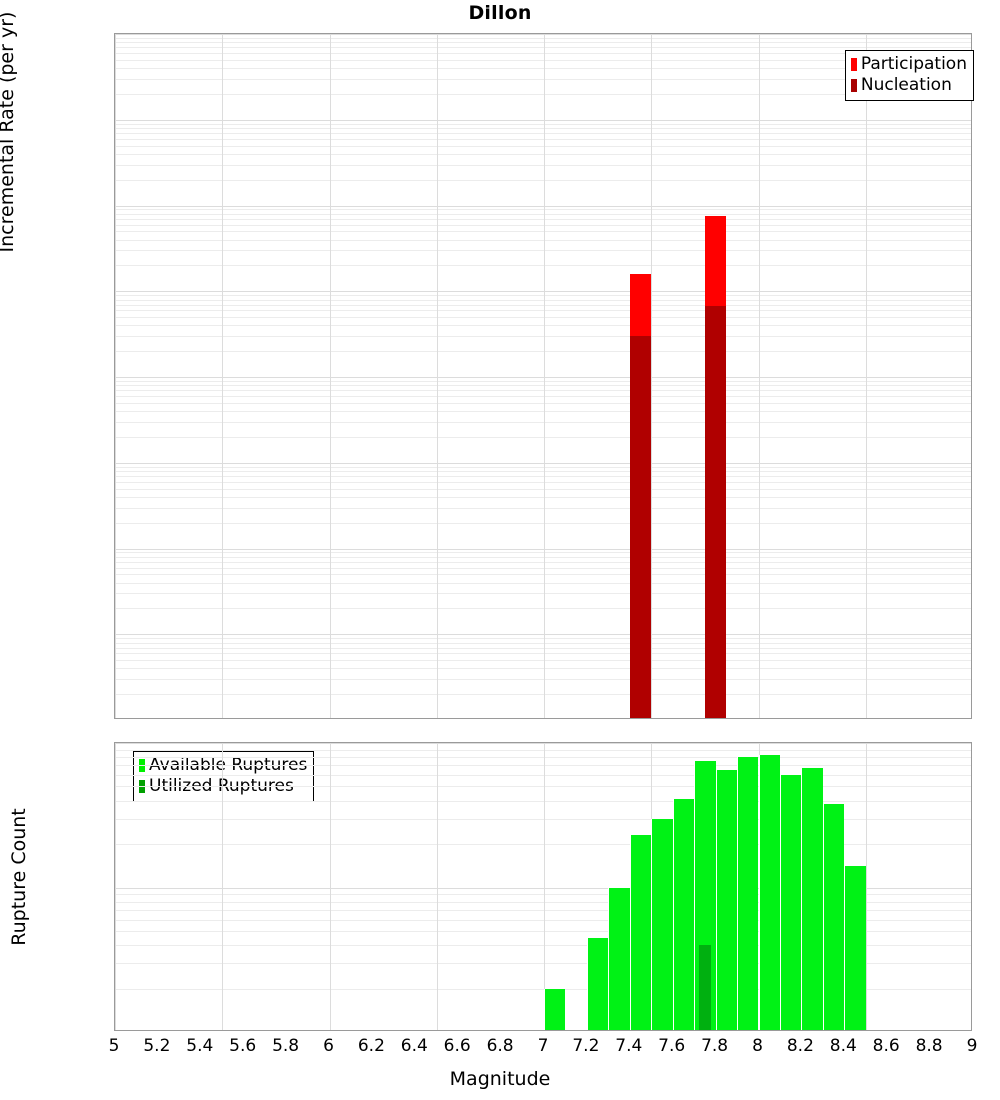 Image resolution: width=1000 pixels, height=1100 pixels. What do you see at coordinates (500, 13) in the screenshot?
I see `page-title: Dillon` at bounding box center [500, 13].